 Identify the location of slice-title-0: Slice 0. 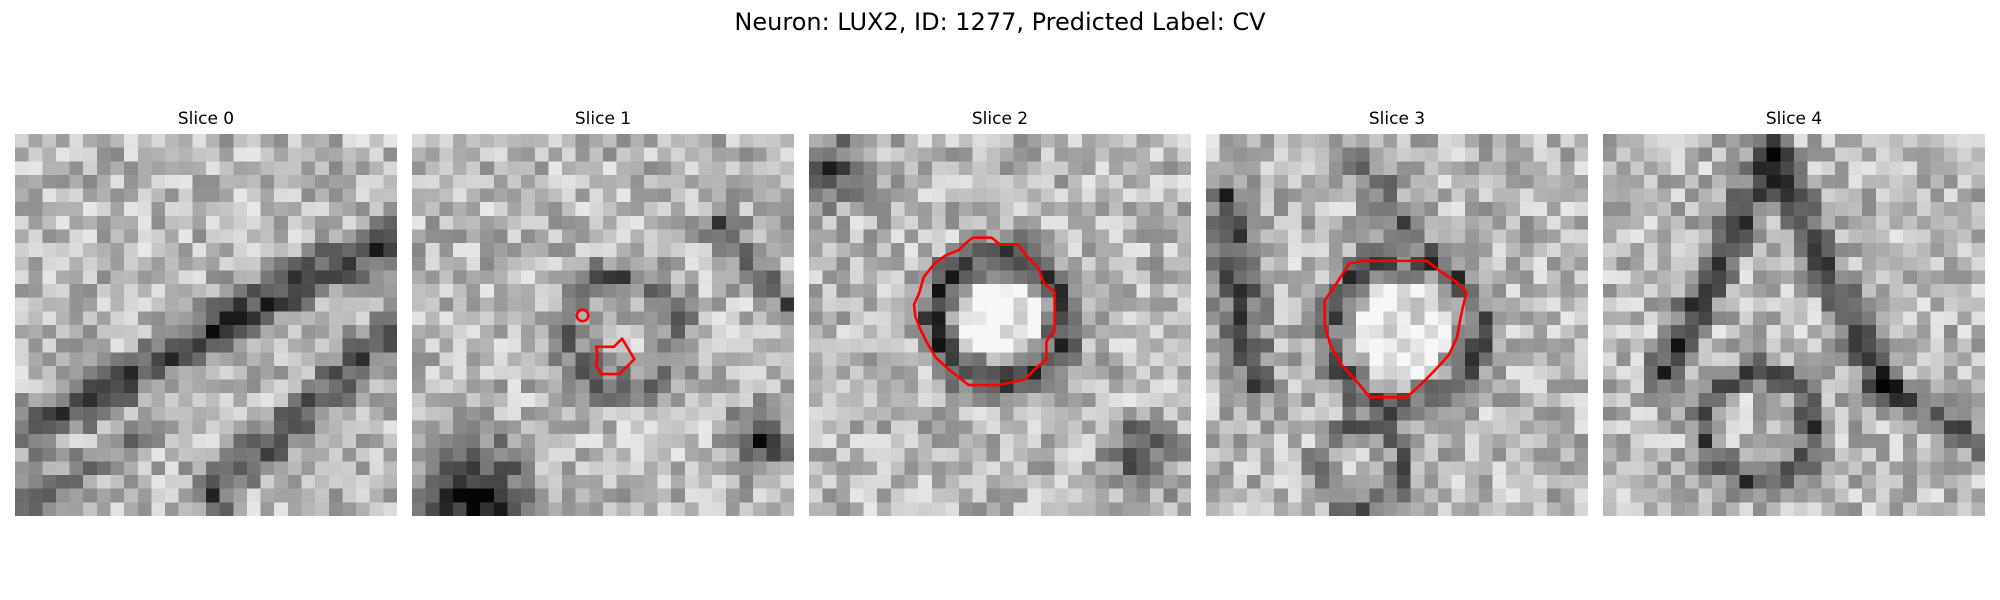
(206, 119).